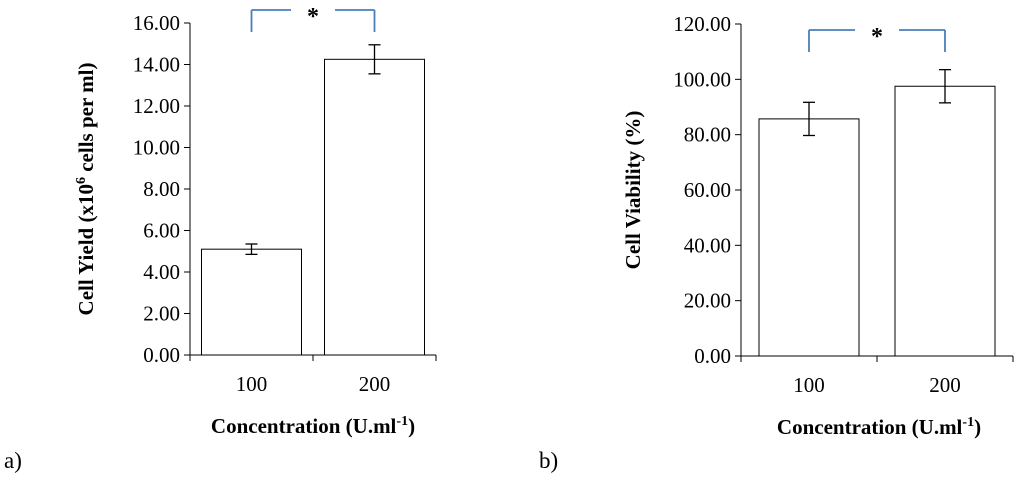 The height and width of the screenshot is (482, 1021). I want to click on y-tick-label: 80.00, so click(707, 135).